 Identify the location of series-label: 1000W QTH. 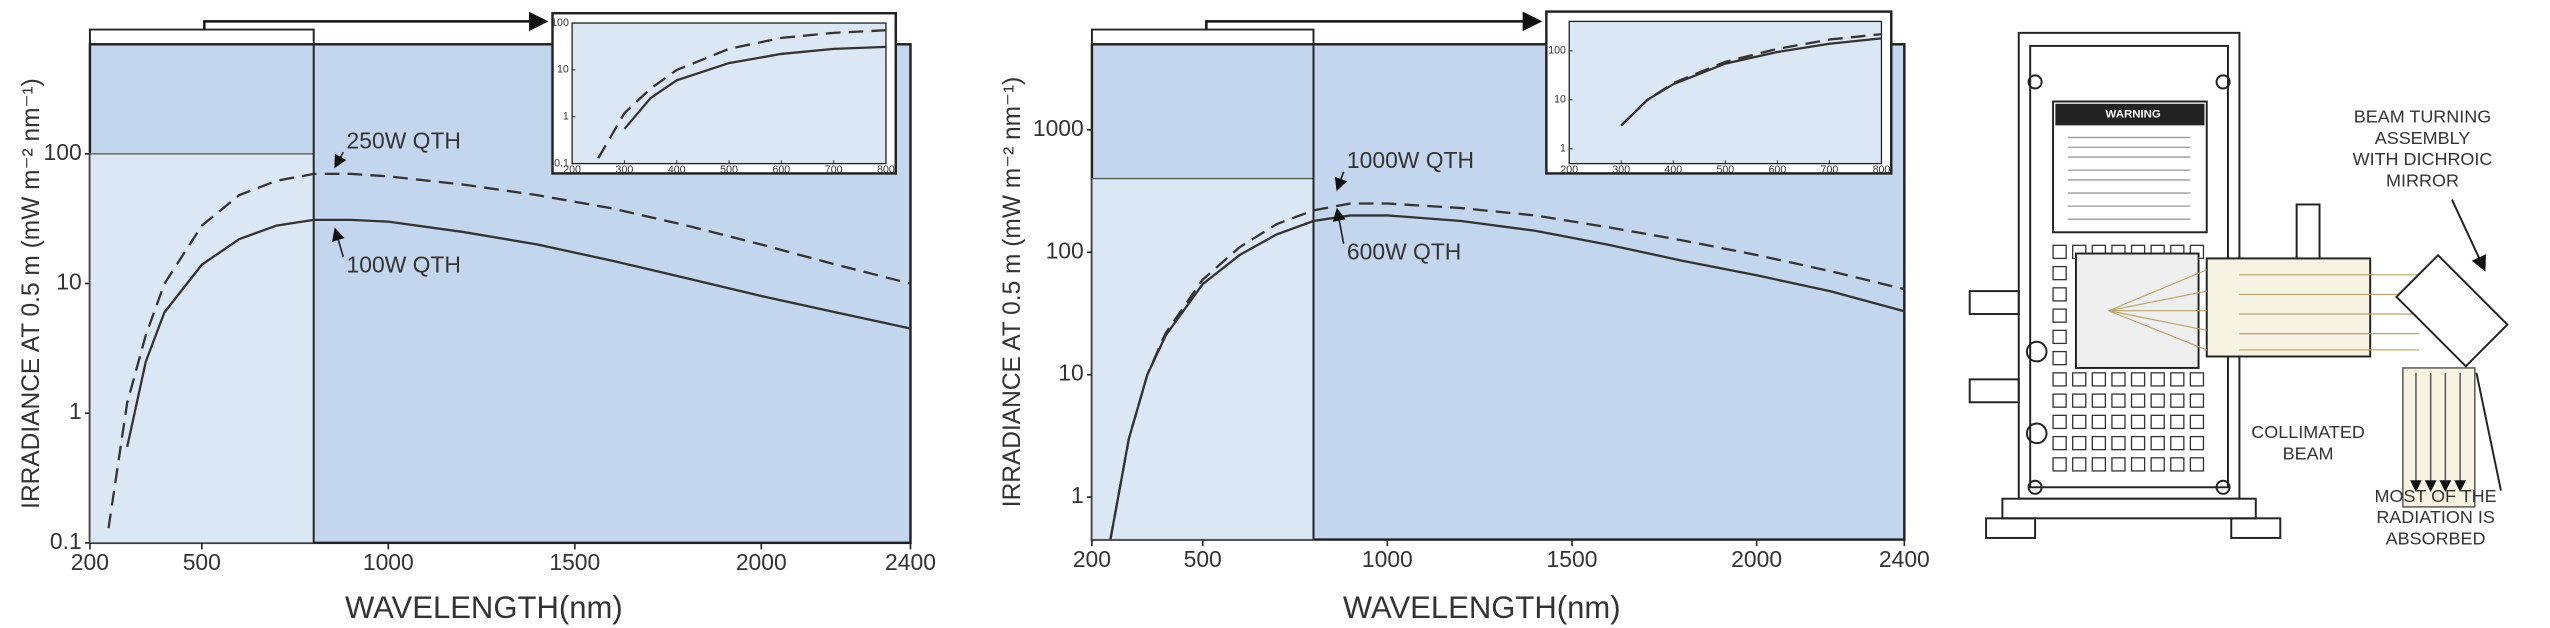
(1410, 160).